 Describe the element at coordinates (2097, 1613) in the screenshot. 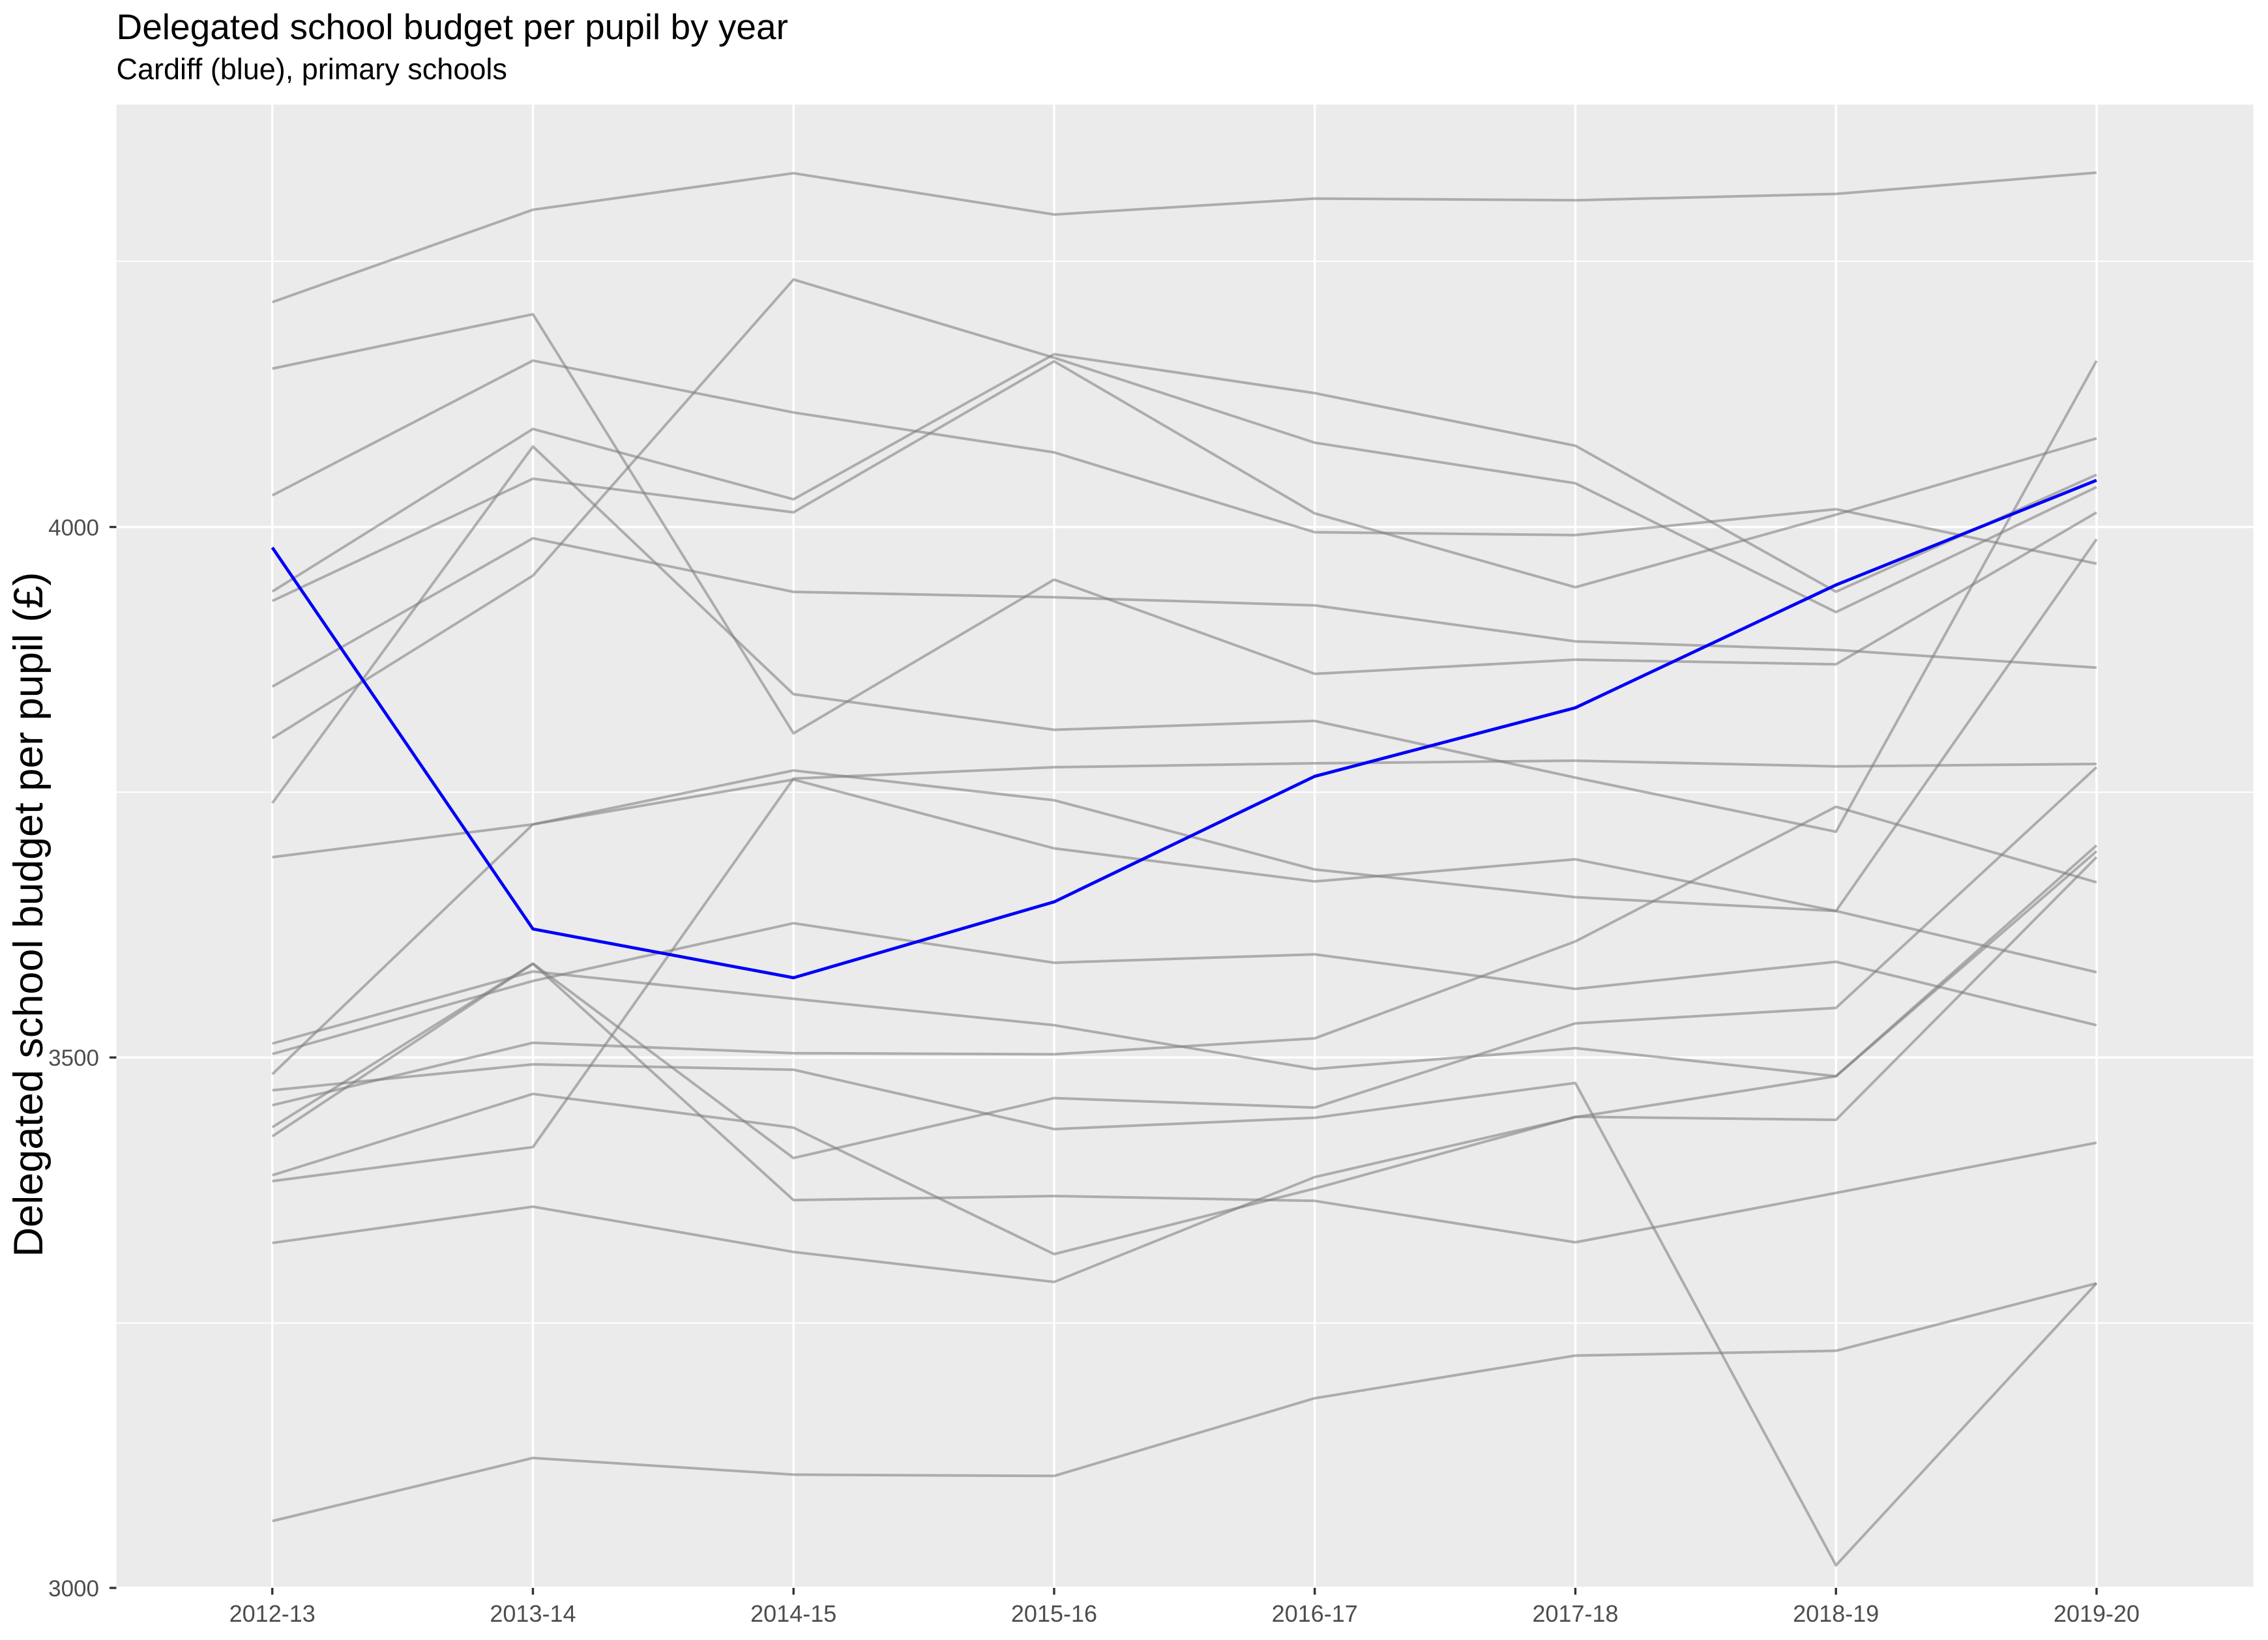

I see `svg-text: 2019-20` at that location.